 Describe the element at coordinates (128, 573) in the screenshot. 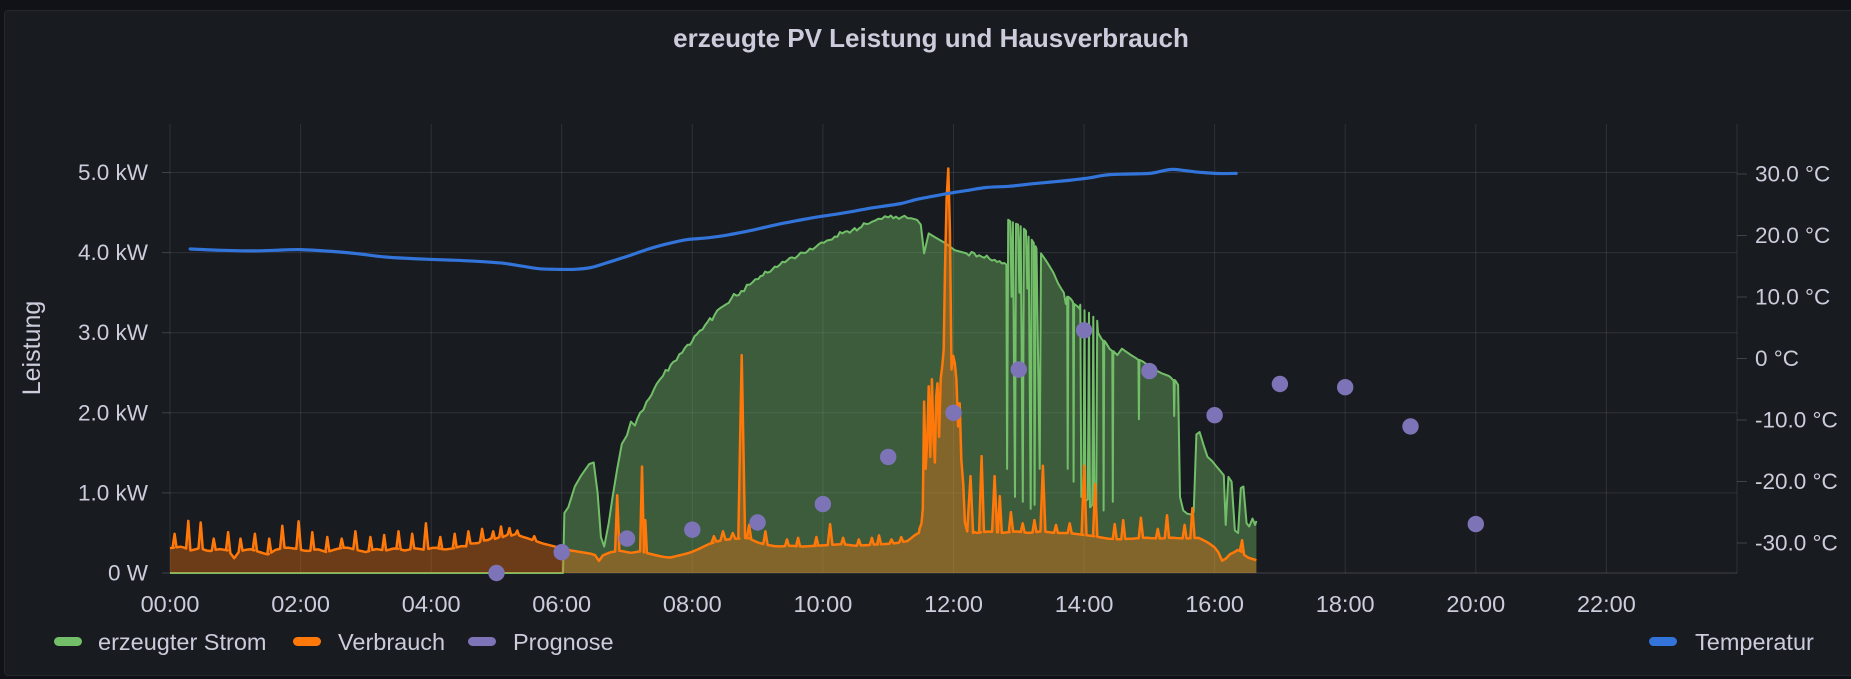

I see `svg-text: 0 W` at that location.